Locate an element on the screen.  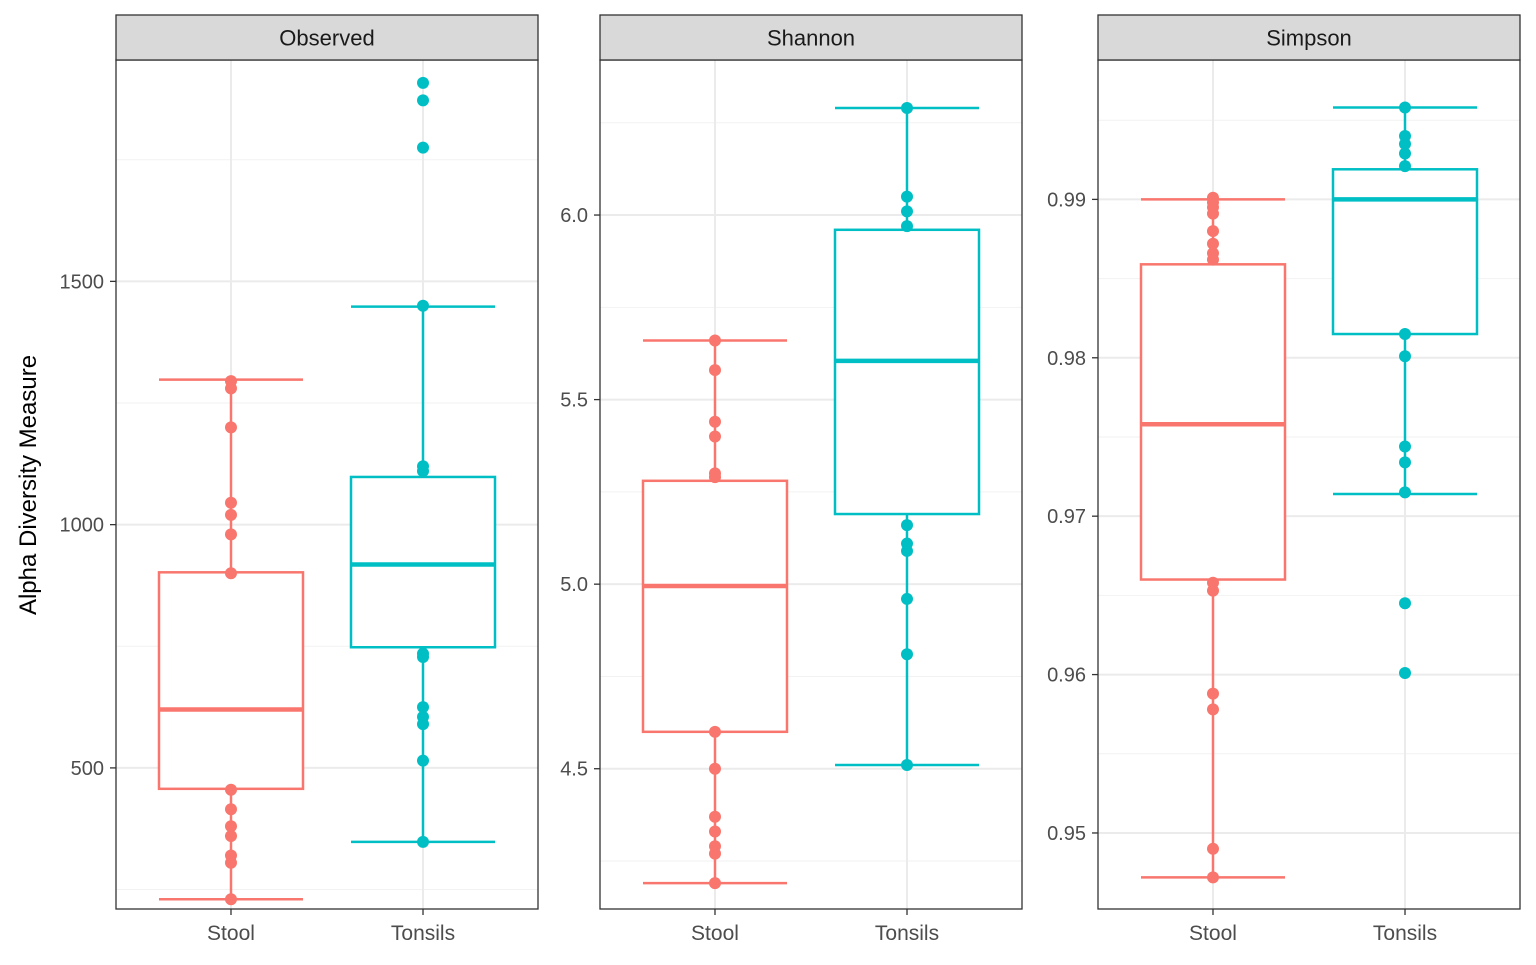
y-axis-label: Alpha Diversity Measure is located at coordinates (28, 485).